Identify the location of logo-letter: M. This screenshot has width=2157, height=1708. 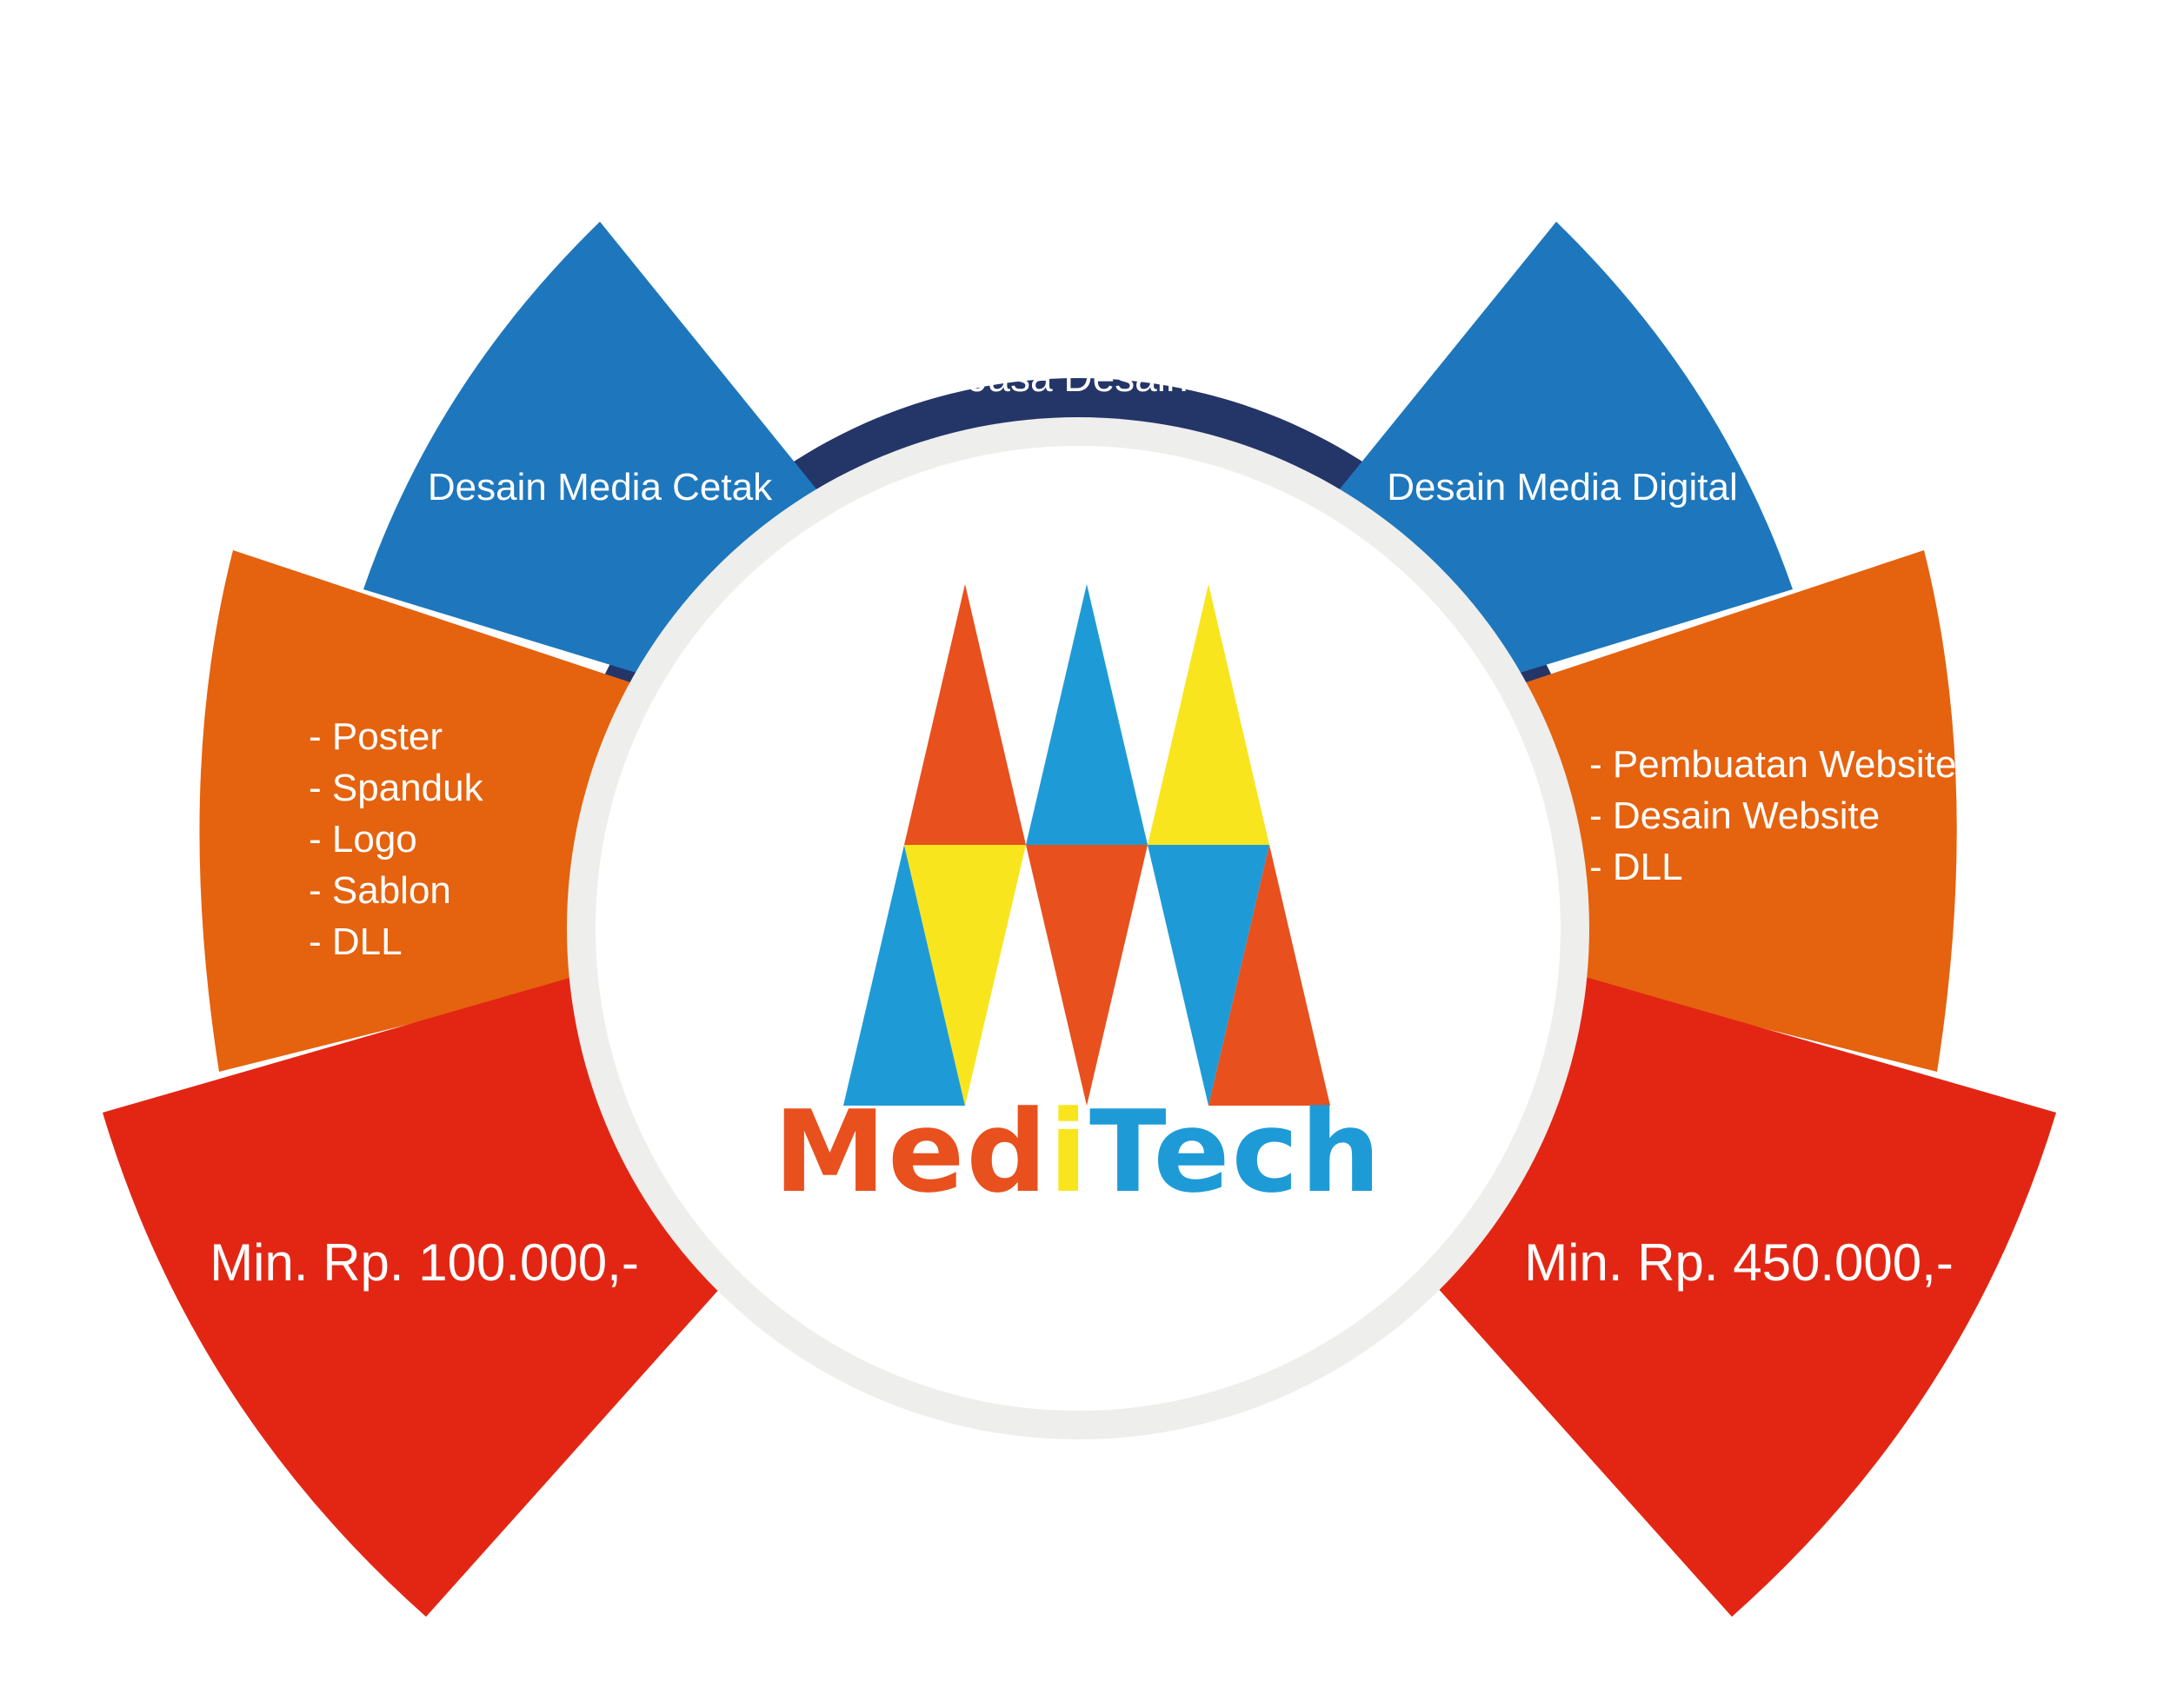
(831, 1152).